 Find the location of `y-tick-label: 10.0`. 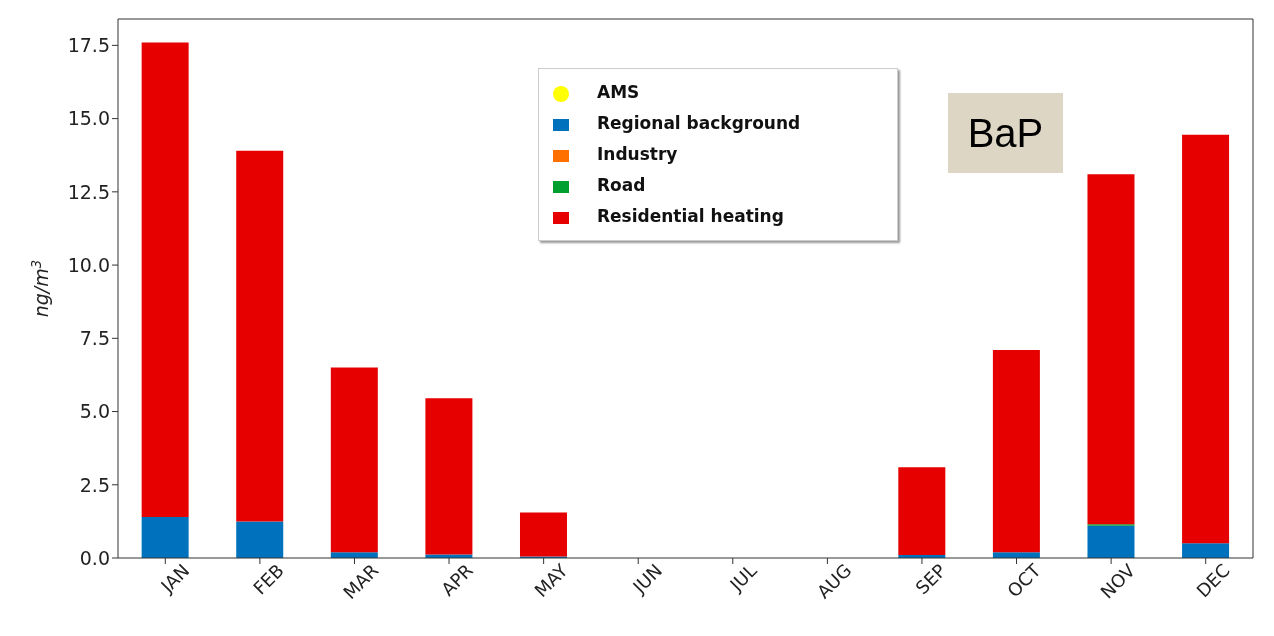

y-tick-label: 10.0 is located at coordinates (88, 264).